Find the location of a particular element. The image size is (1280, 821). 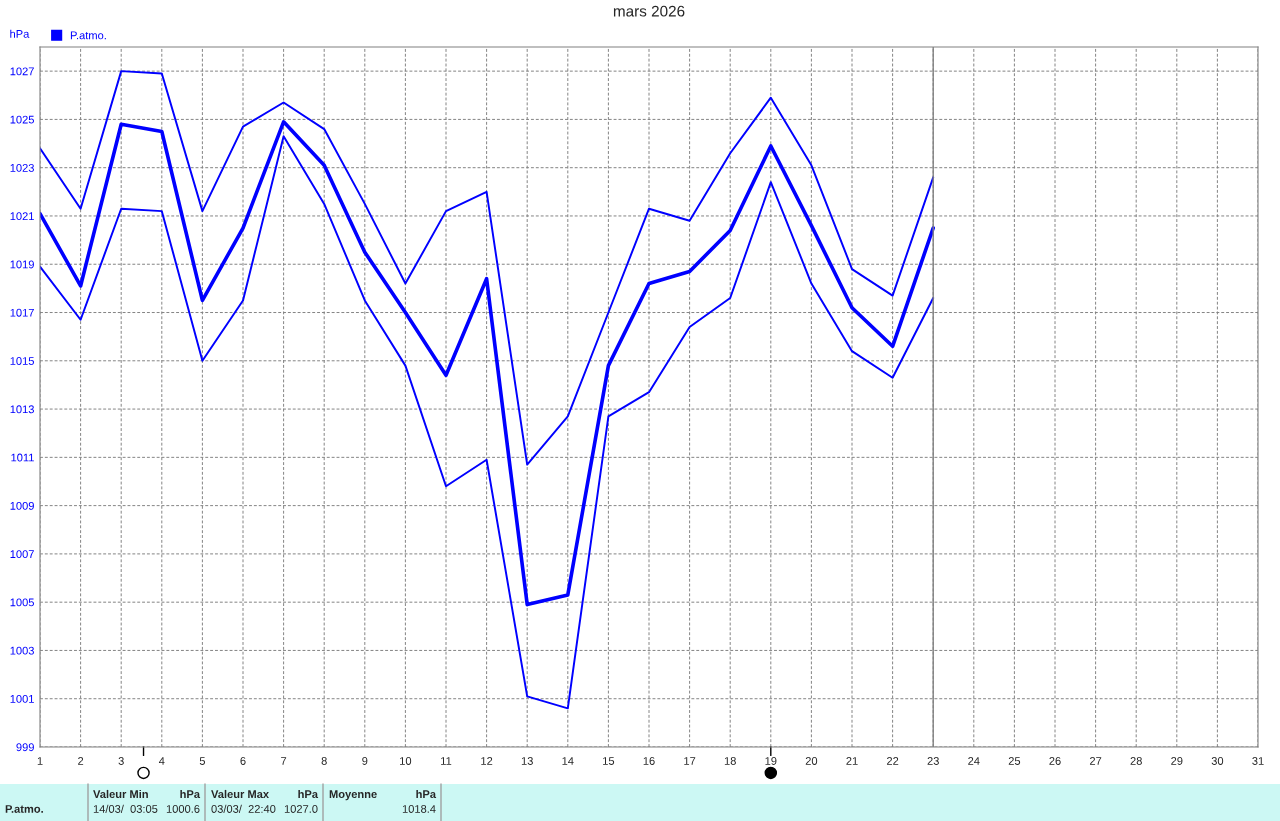

y-tick-label: 1013 is located at coordinates (22, 409).